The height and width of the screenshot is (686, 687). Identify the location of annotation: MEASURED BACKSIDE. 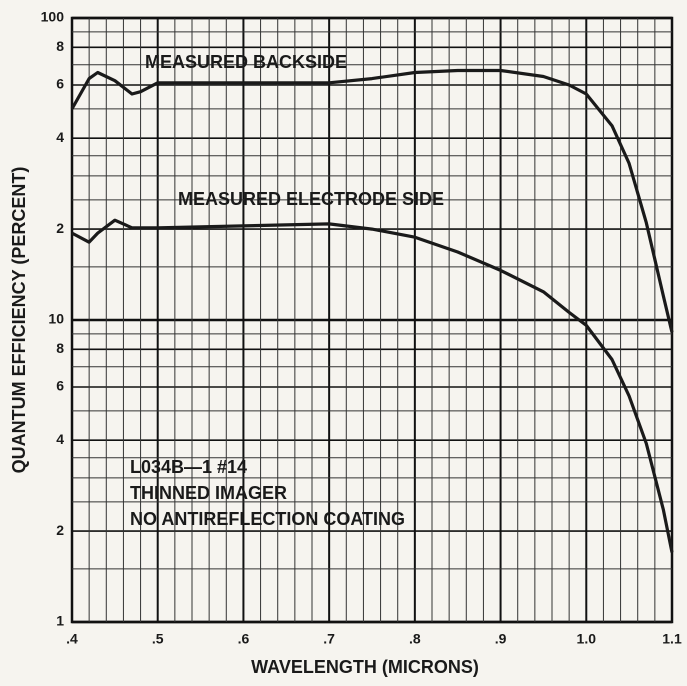
(246, 62).